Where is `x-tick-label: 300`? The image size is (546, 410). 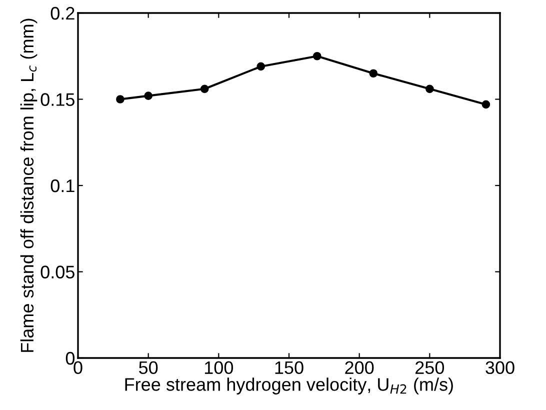 x-tick-label: 300 is located at coordinates (500, 367).